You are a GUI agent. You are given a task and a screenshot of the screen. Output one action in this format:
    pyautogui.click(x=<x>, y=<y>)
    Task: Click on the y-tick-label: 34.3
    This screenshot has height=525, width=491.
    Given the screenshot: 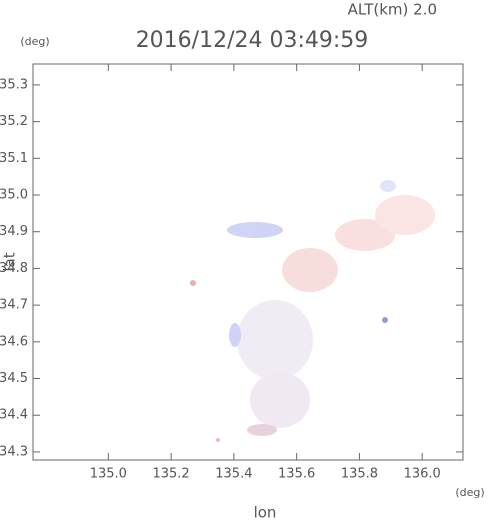 What is the action you would take?
    pyautogui.click(x=14, y=451)
    